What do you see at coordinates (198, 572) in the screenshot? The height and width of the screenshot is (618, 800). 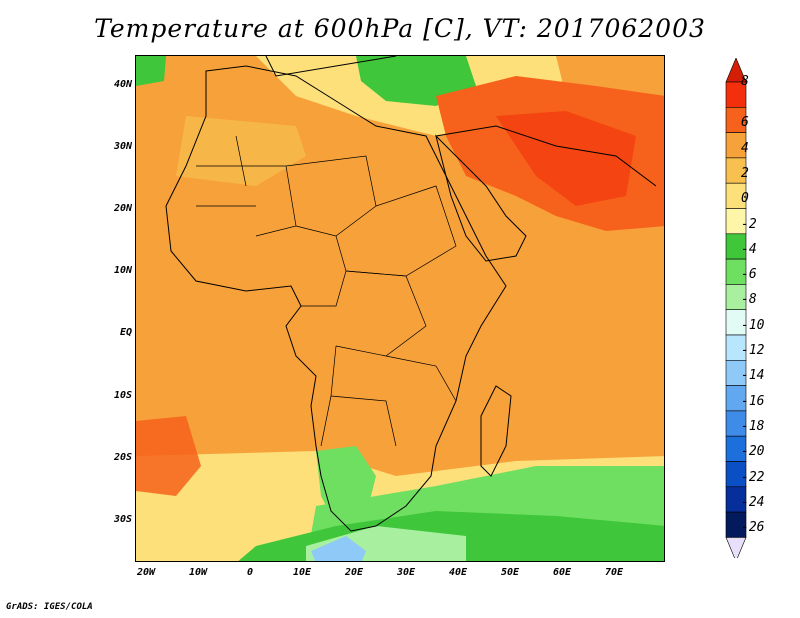 I see `lon-label-10w: 10W` at bounding box center [198, 572].